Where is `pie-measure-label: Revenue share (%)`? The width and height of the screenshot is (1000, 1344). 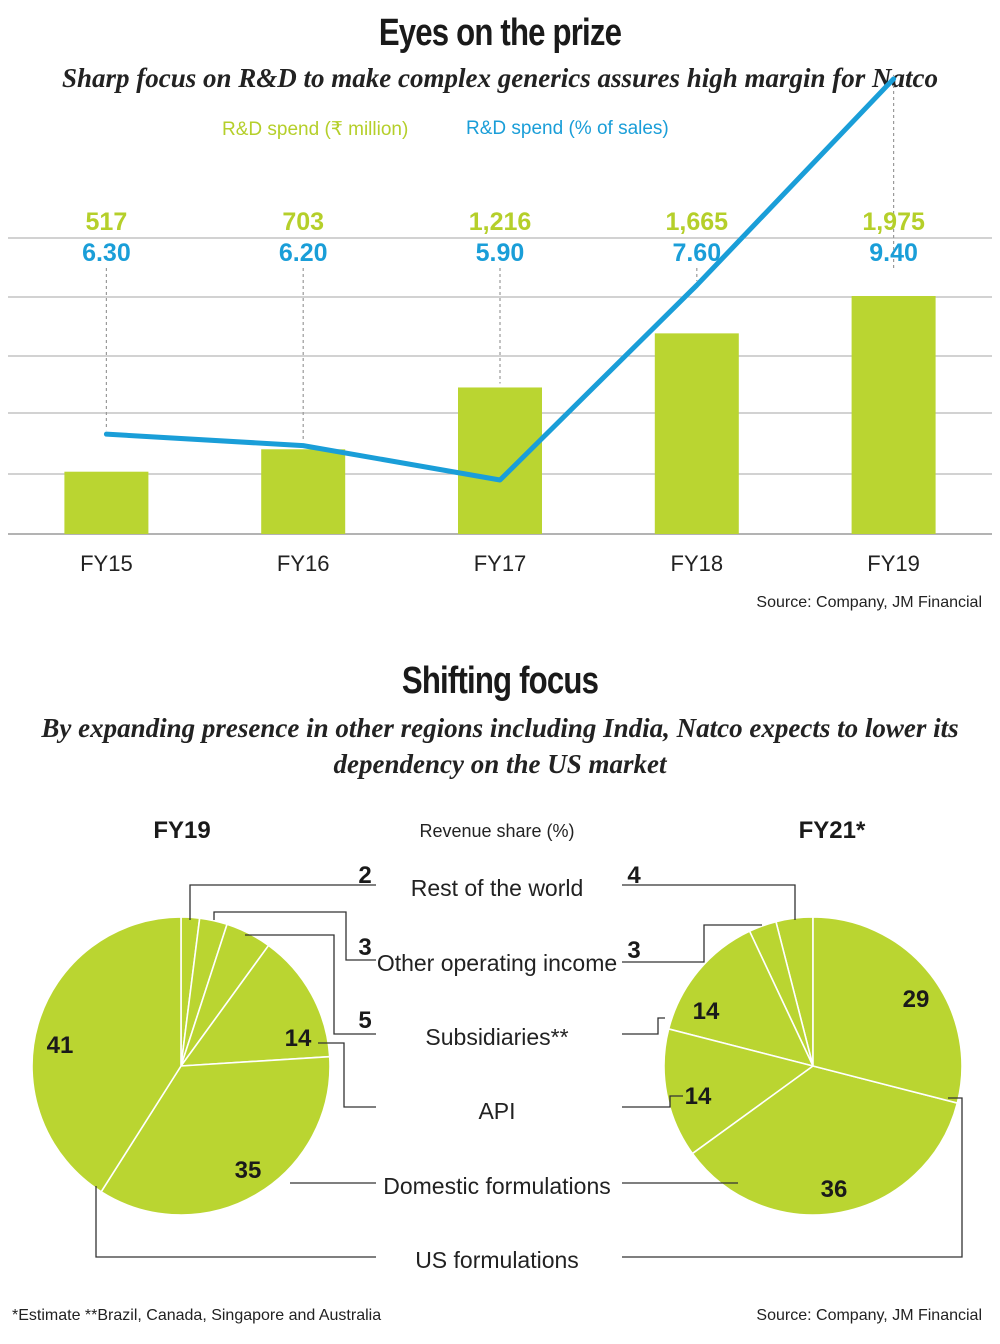 pie-measure-label: Revenue share (%) is located at coordinates (496, 831).